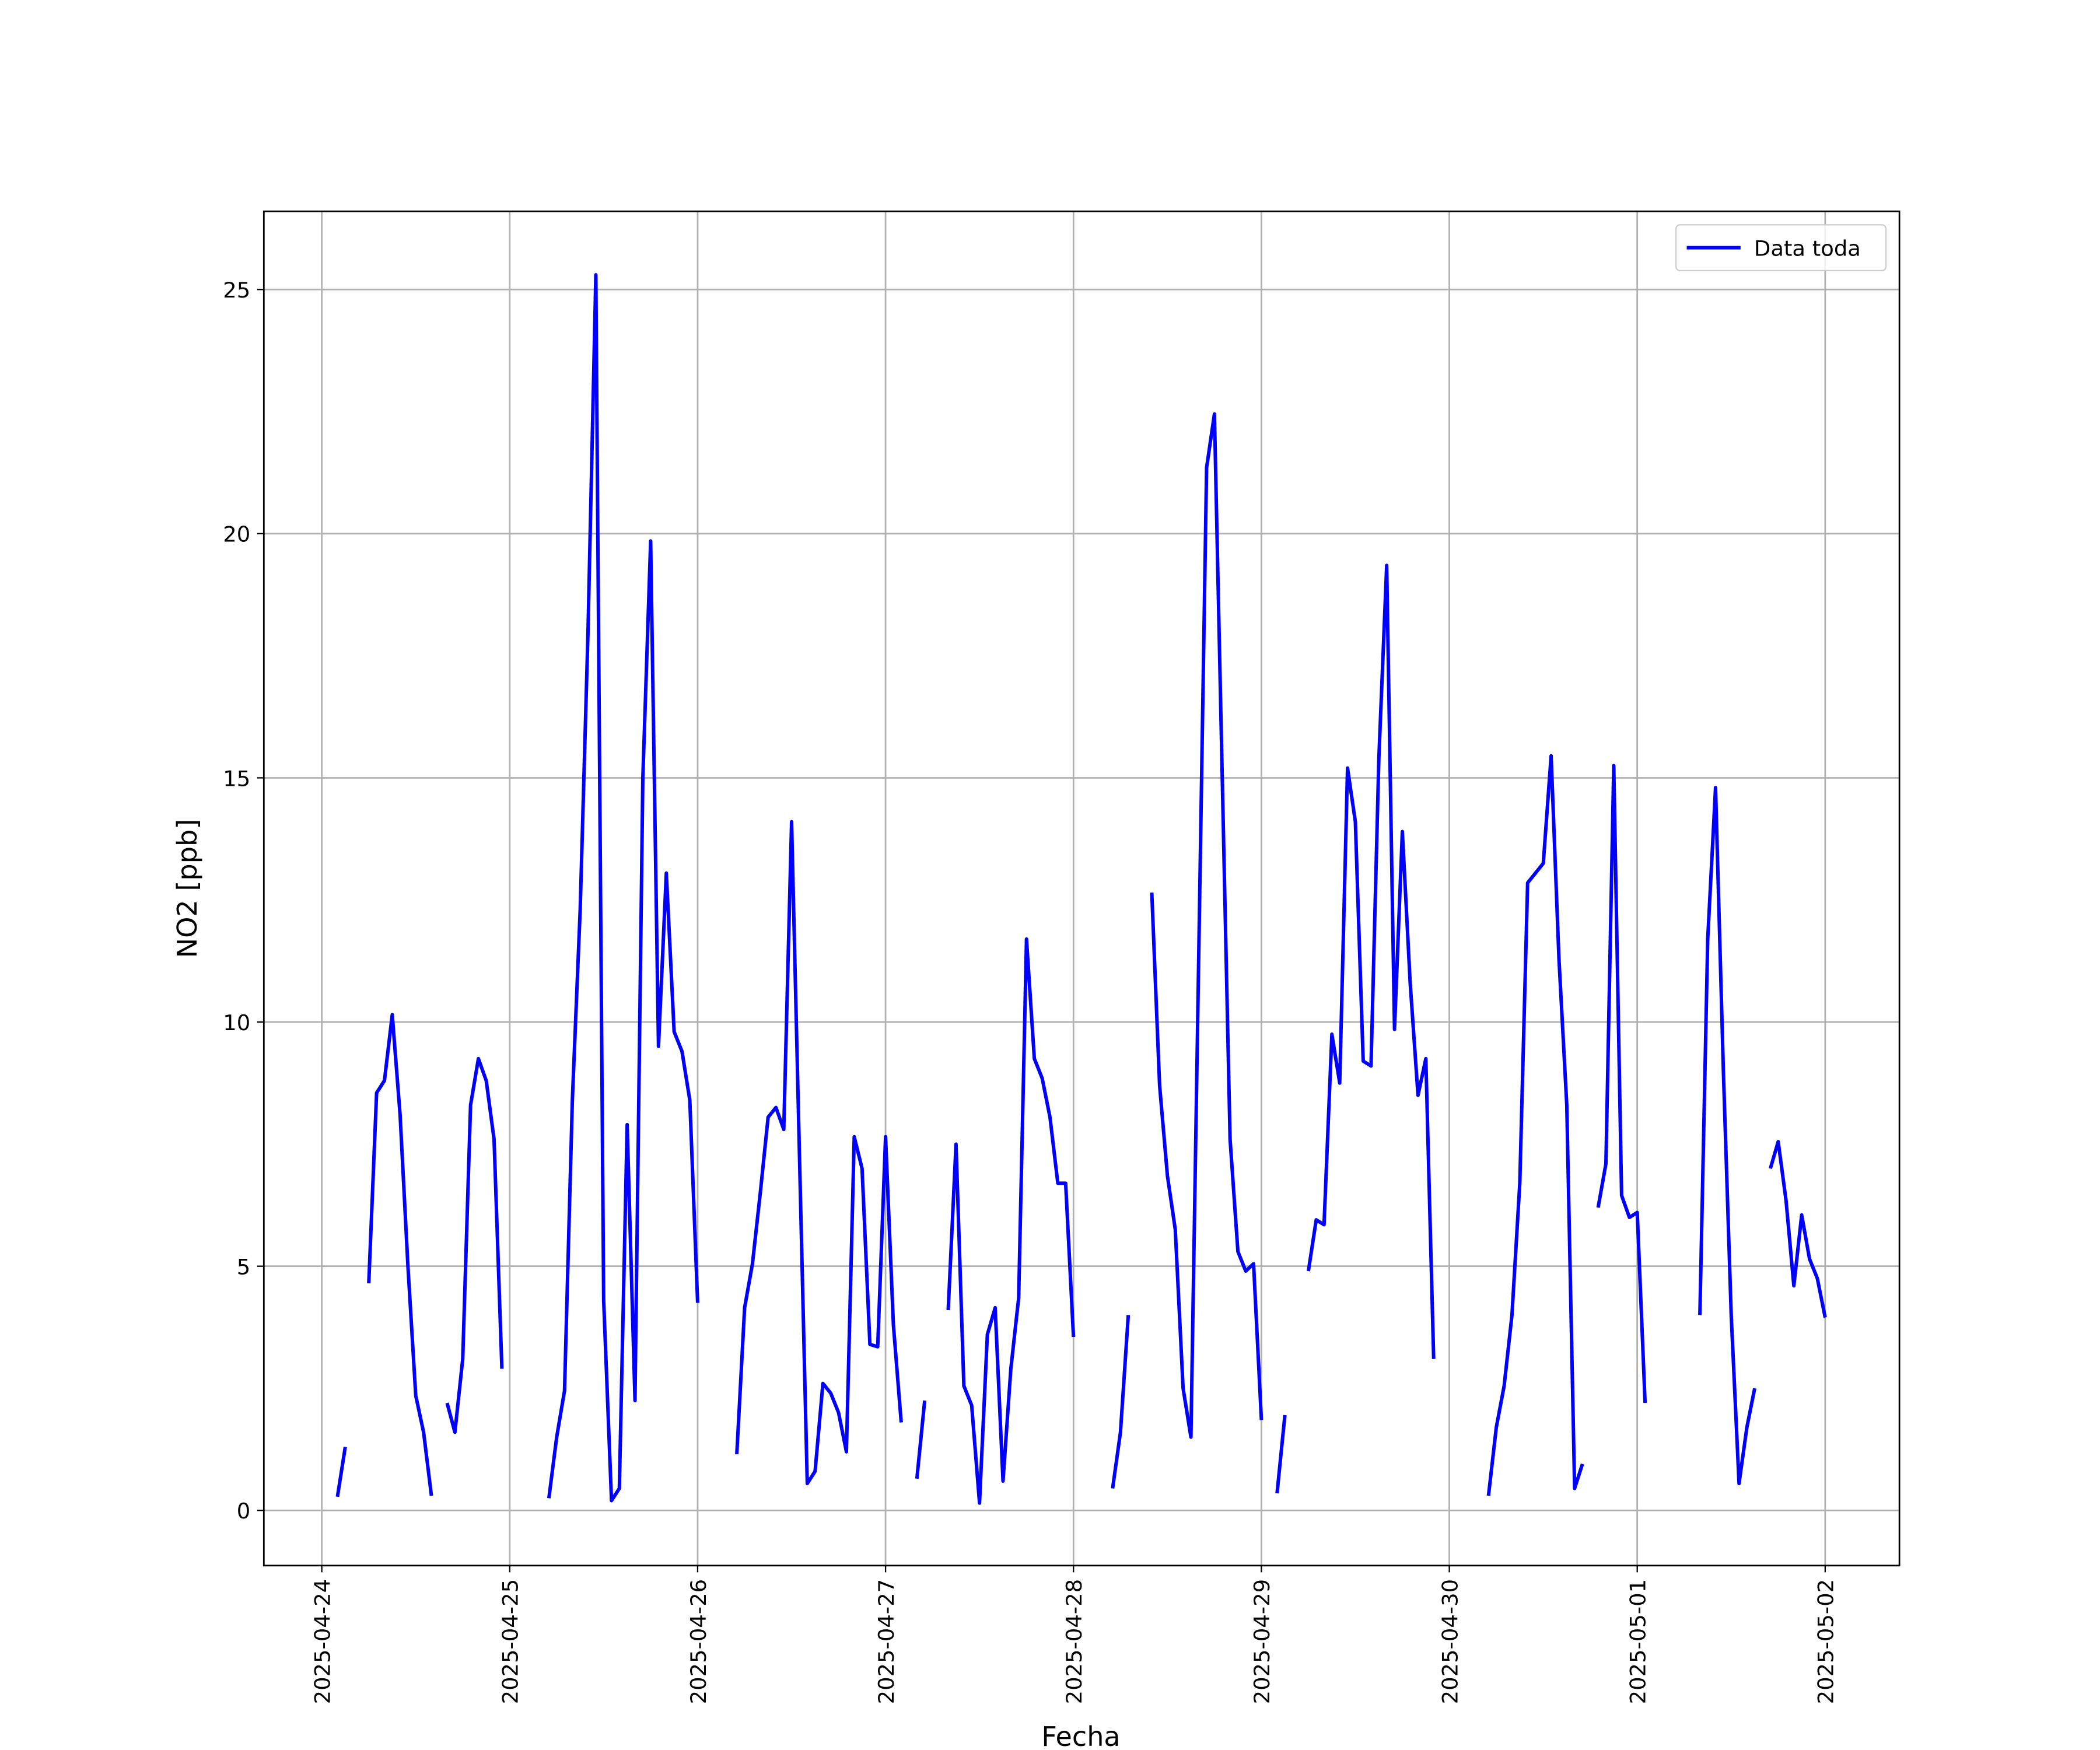 The image size is (2100, 1750). I want to click on legend-box, so click(1781, 247).